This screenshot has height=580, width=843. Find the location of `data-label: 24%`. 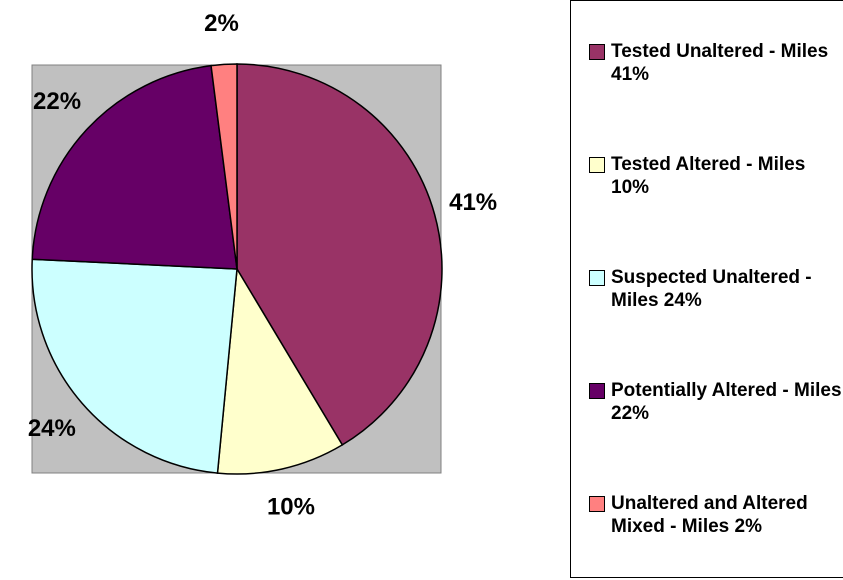

data-label: 24% is located at coordinates (52, 428).